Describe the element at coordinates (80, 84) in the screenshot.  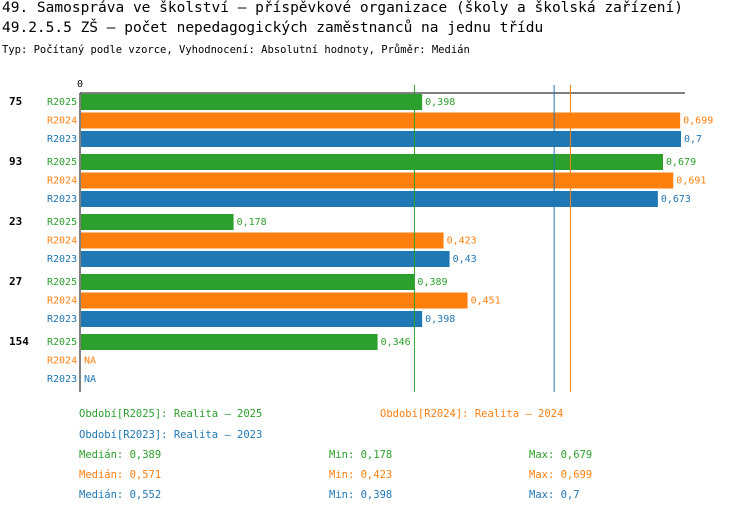
I see `axis-zero-label: 0` at that location.